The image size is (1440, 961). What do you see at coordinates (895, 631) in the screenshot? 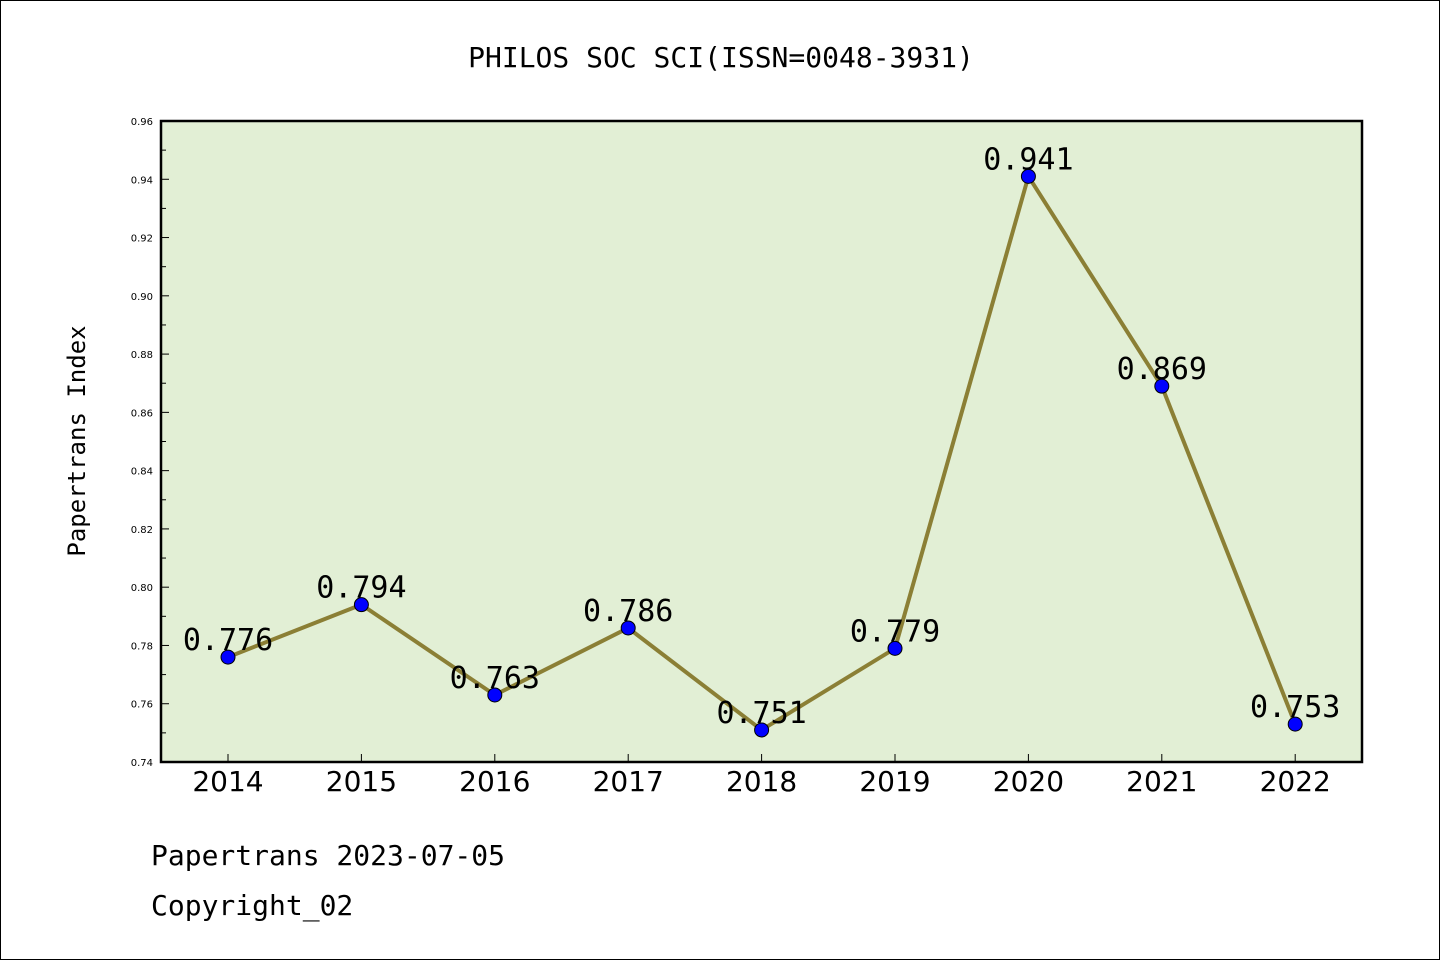
I see `data-label: 0.779` at bounding box center [895, 631].